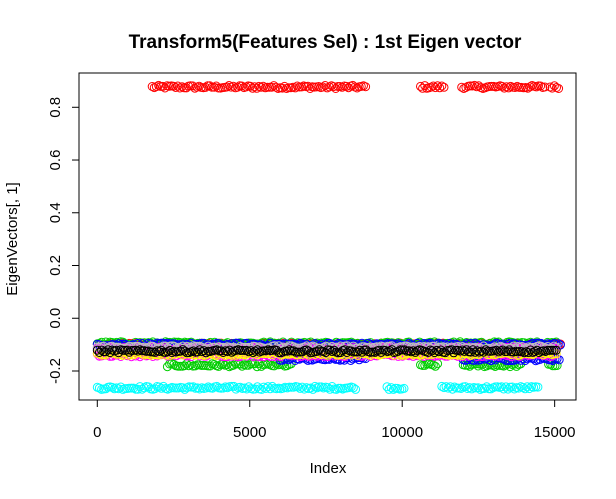  I want to click on y-tick-label: 0.0, so click(55, 318).